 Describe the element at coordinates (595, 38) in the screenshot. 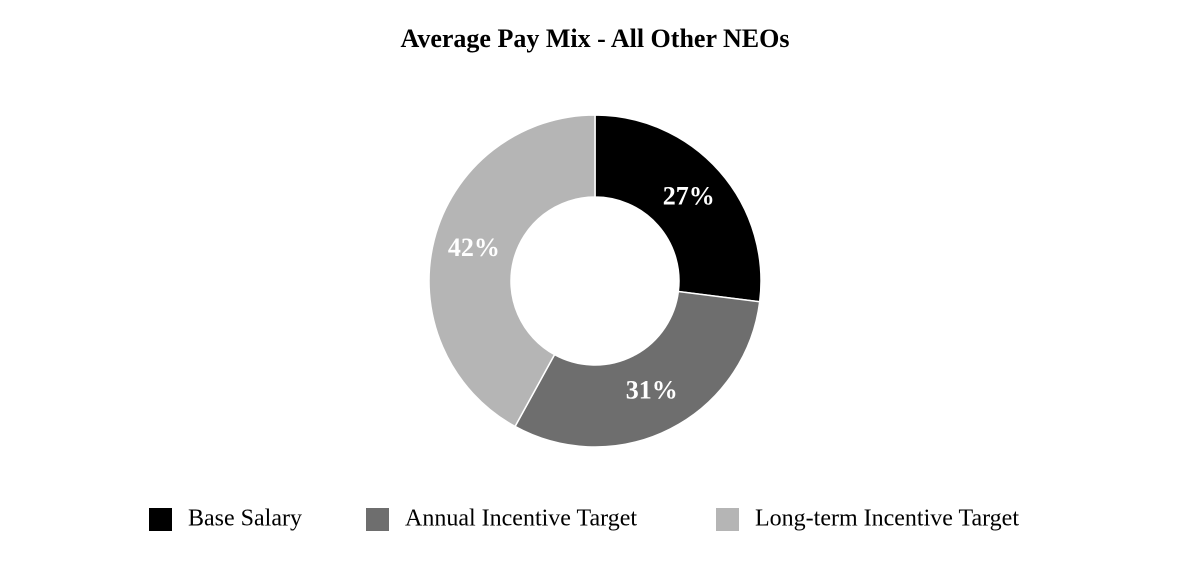

I see `chart-title: Average Pay Mix - All Other NEOs` at that location.